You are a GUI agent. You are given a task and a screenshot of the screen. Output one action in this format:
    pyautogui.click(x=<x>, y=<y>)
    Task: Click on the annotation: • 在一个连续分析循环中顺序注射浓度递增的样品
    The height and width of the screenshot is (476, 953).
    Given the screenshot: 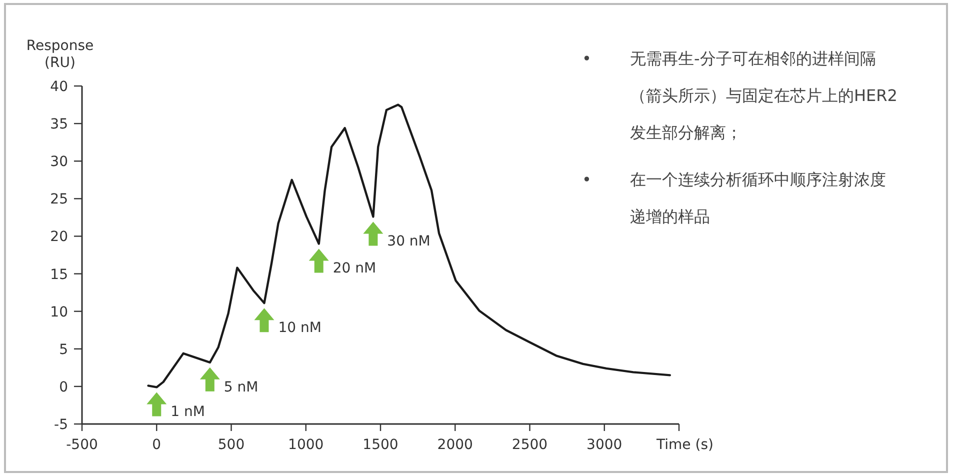 What is the action you would take?
    pyautogui.click(x=734, y=198)
    